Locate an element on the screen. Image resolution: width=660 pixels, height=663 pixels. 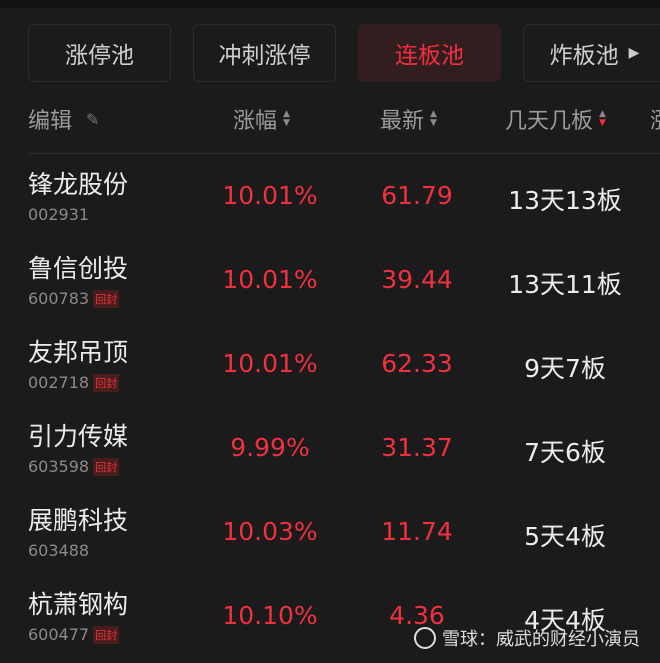
next-column-header: 涨 is located at coordinates (655, 119).